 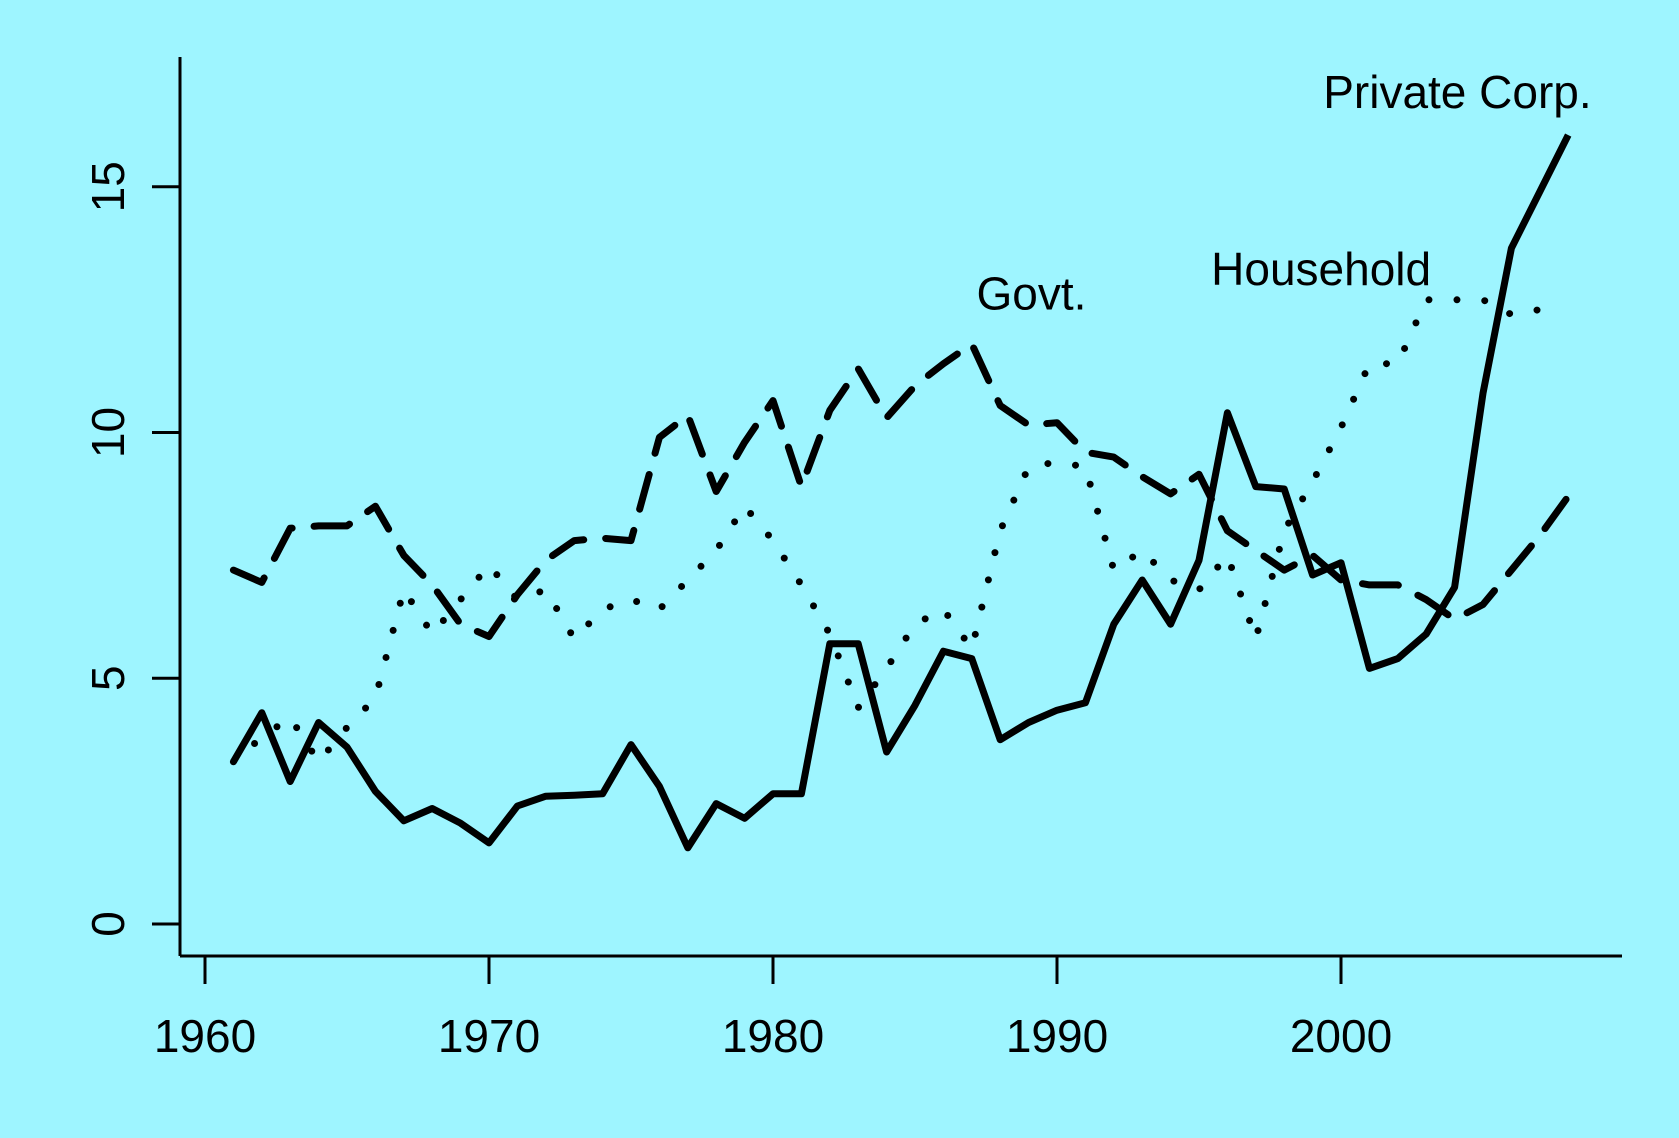 What do you see at coordinates (108, 186) in the screenshot?
I see `y-tick-label: 15` at bounding box center [108, 186].